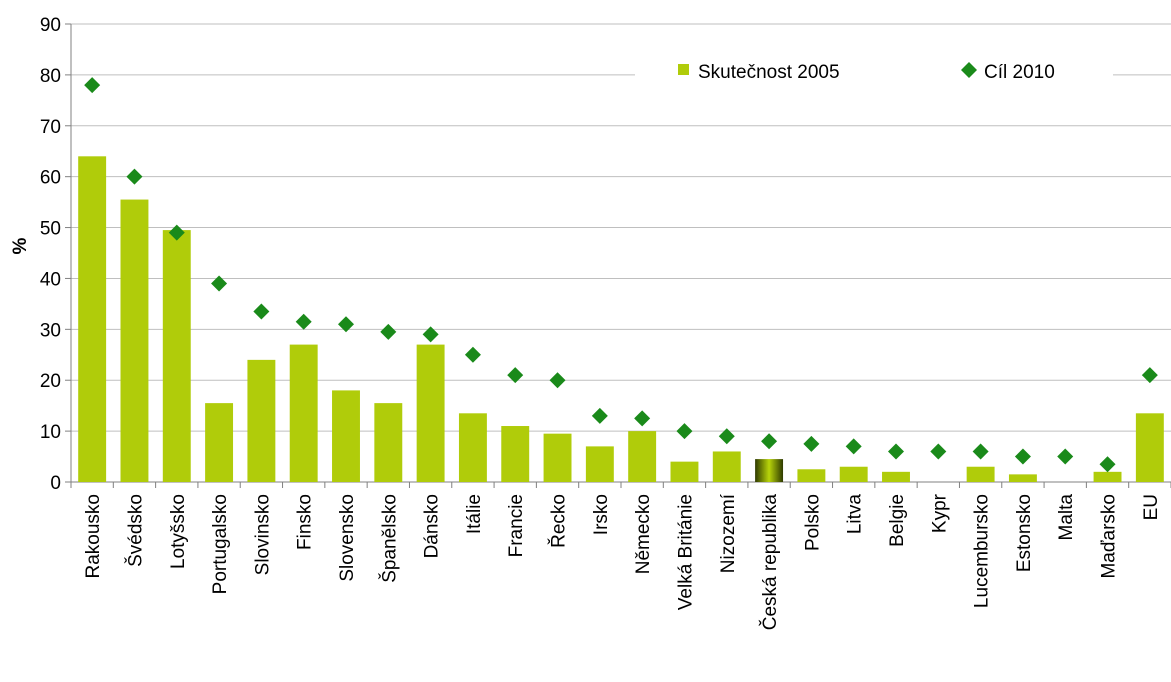 The height and width of the screenshot is (682, 1171). I want to click on y-tick-label: 30, so click(50, 330).